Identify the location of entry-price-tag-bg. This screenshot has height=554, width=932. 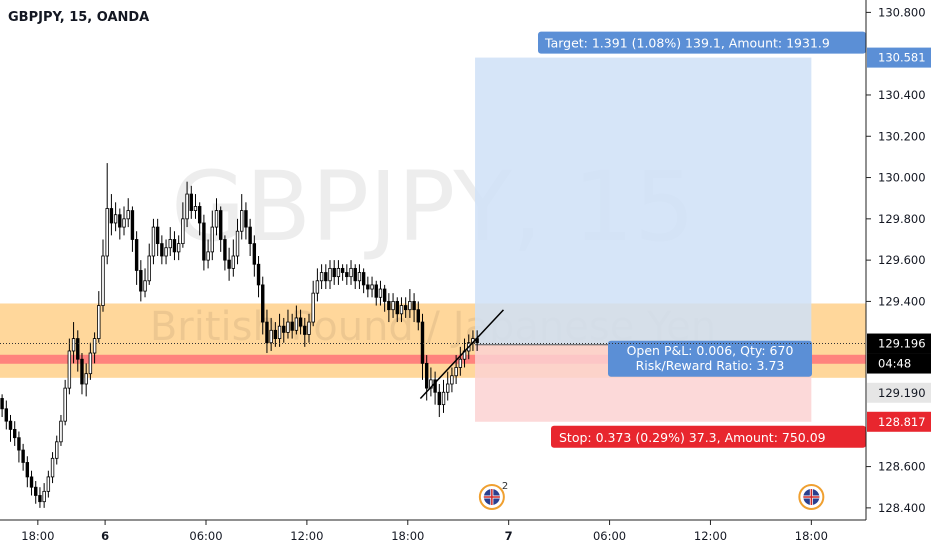
(899, 392).